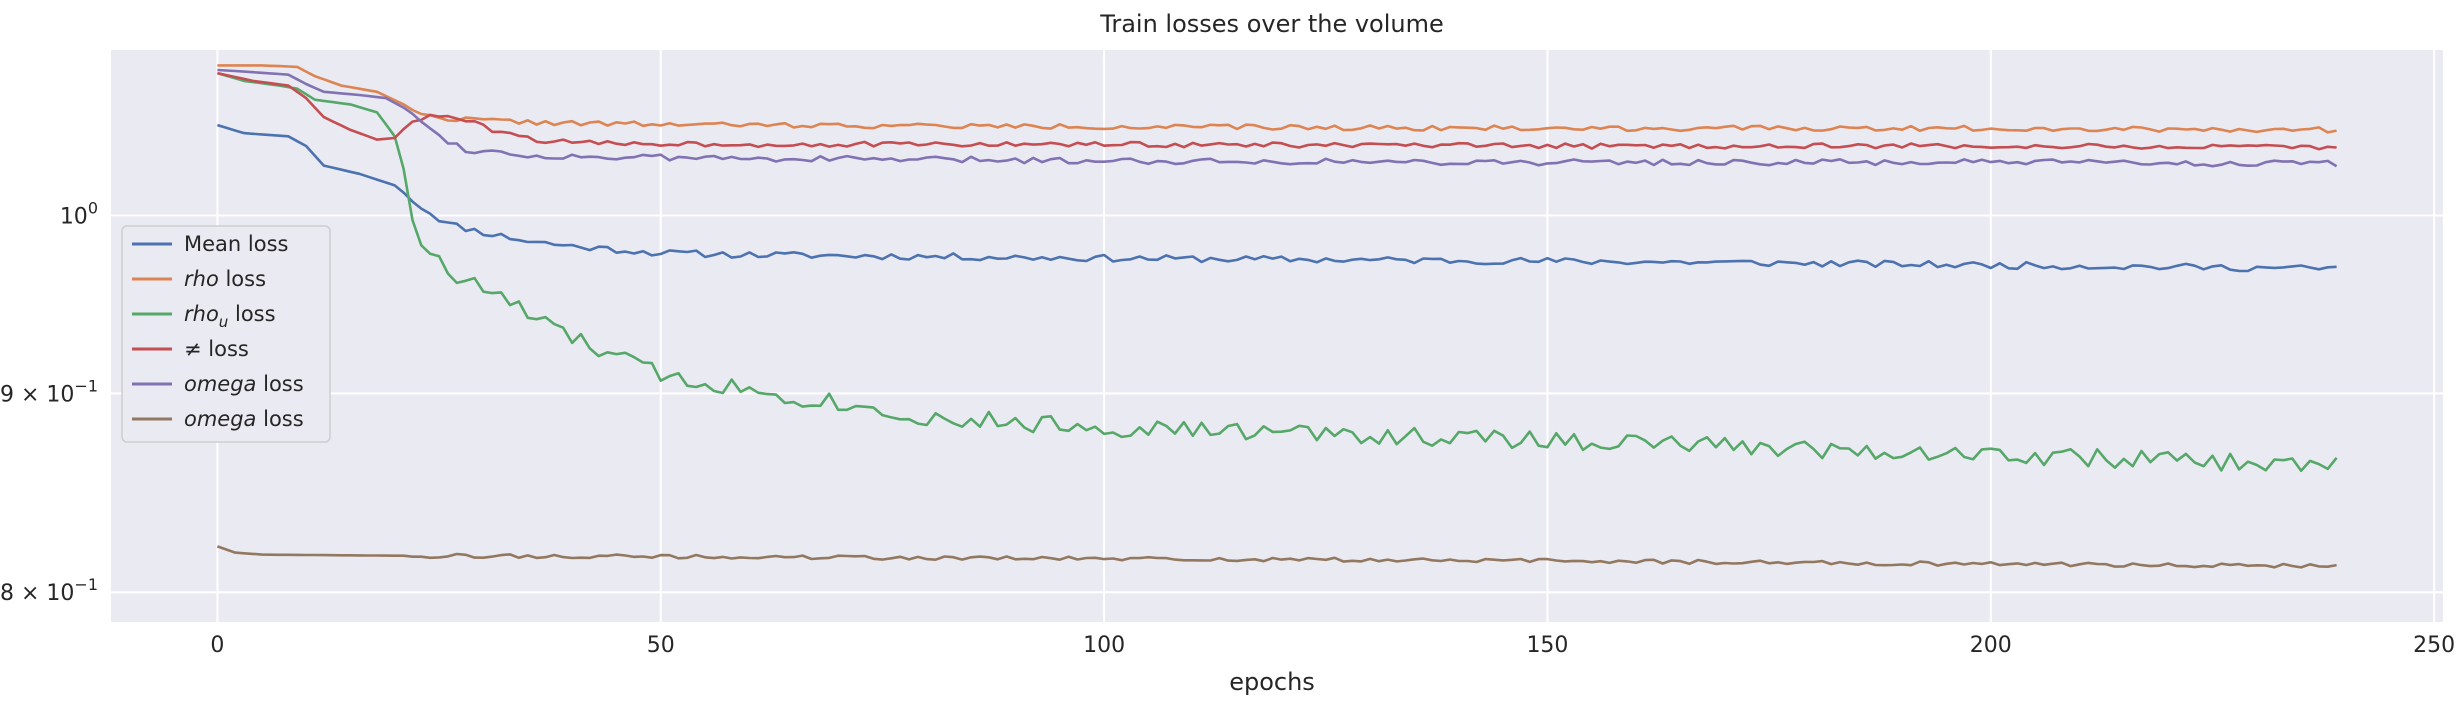 Image resolution: width=2459 pixels, height=709 pixels. What do you see at coordinates (230, 316) in the screenshot?
I see `legend-label: rhou loss` at bounding box center [230, 316].